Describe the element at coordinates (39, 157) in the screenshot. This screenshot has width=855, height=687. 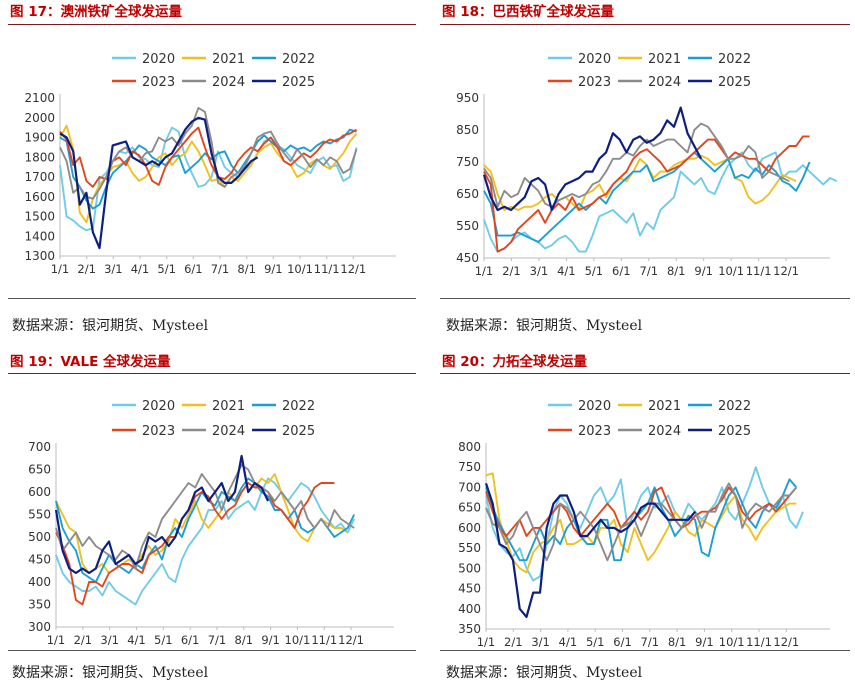
I see `y-tick-label: 1800` at that location.